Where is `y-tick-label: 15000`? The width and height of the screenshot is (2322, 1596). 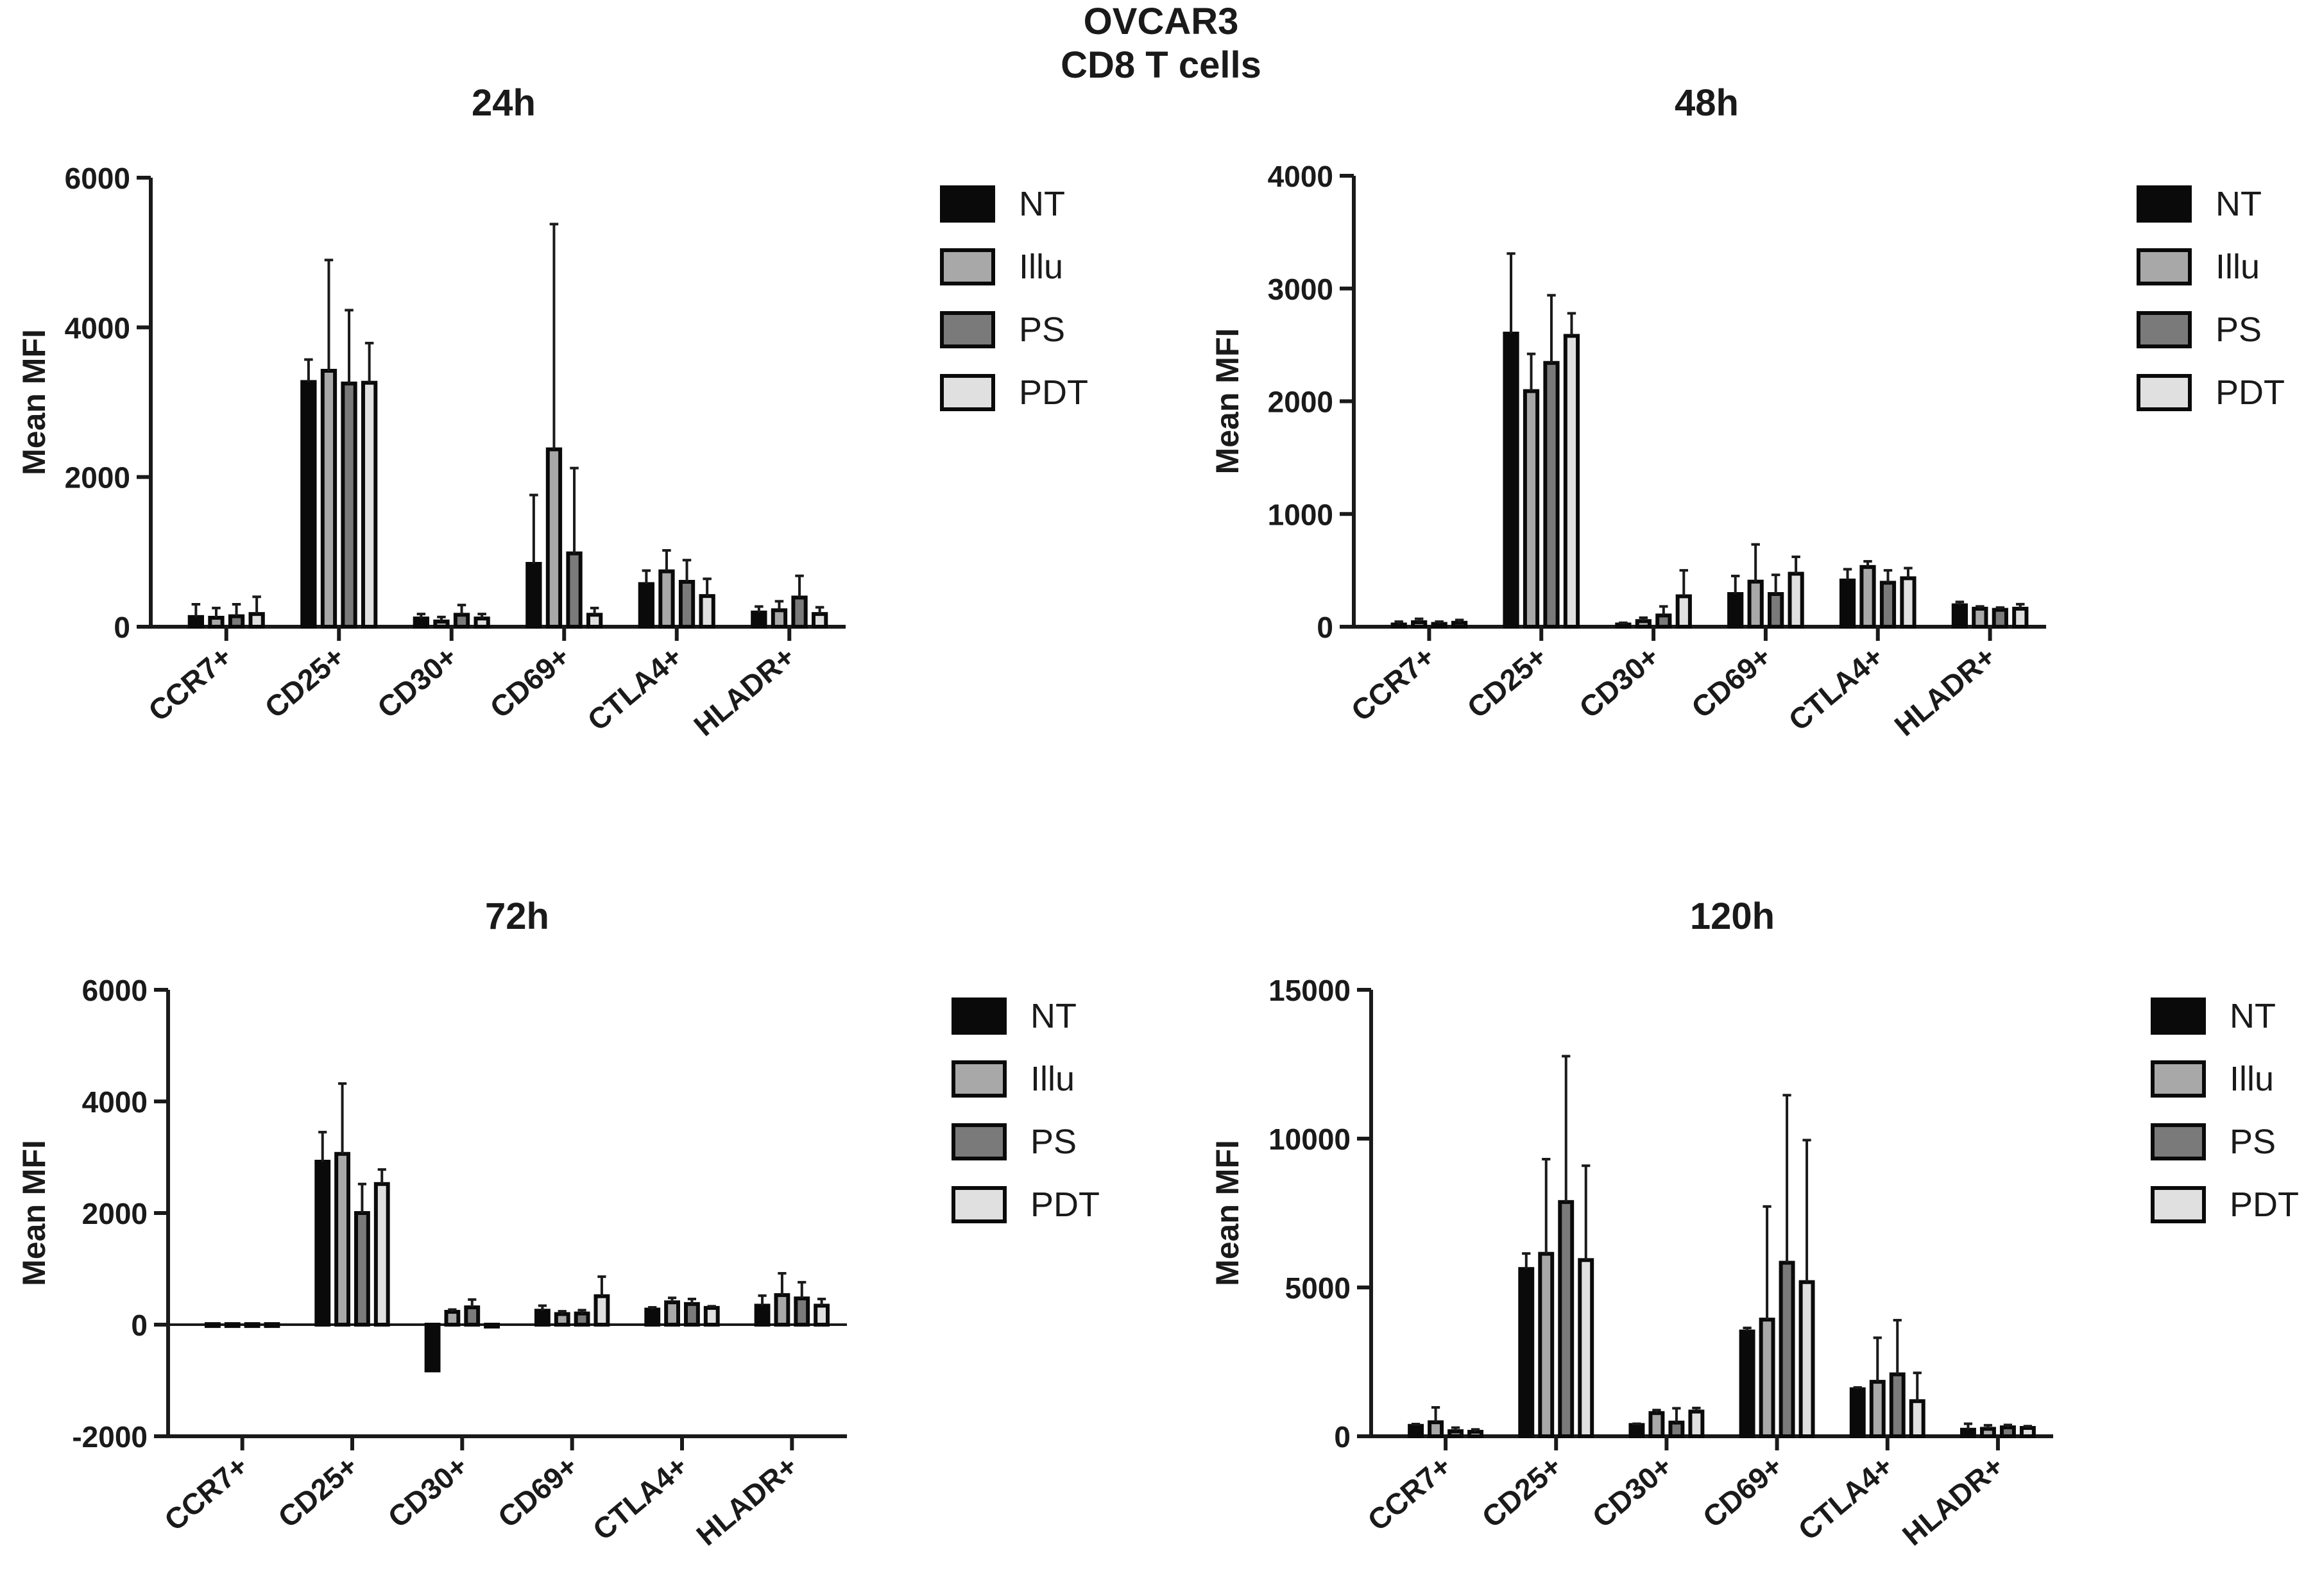
y-tick-label: 15000 is located at coordinates (1310, 991).